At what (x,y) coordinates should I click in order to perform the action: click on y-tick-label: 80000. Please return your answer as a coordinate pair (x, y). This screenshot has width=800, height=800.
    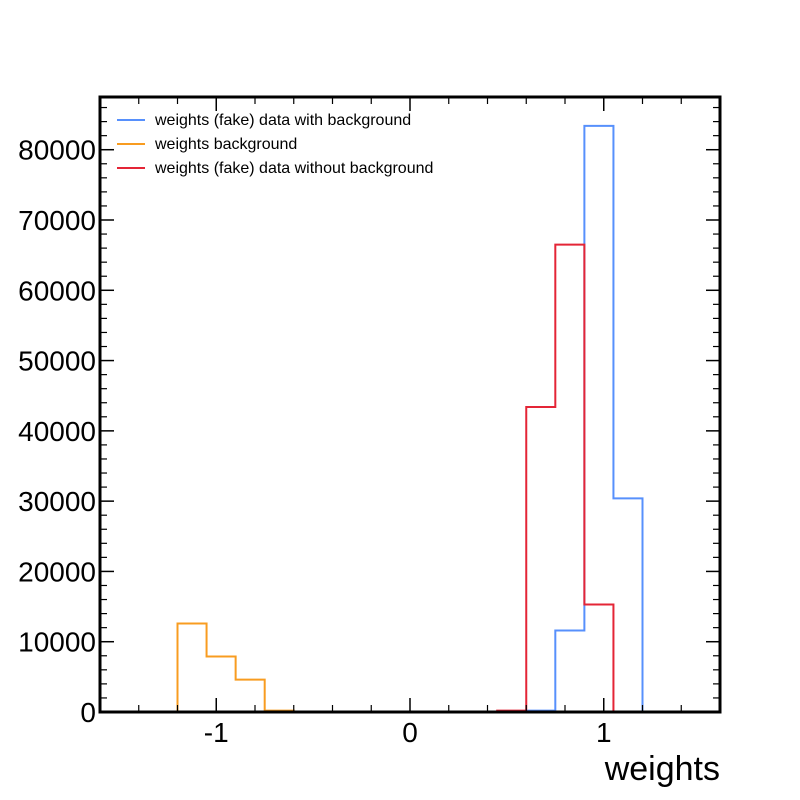
    Looking at the image, I should click on (57, 150).